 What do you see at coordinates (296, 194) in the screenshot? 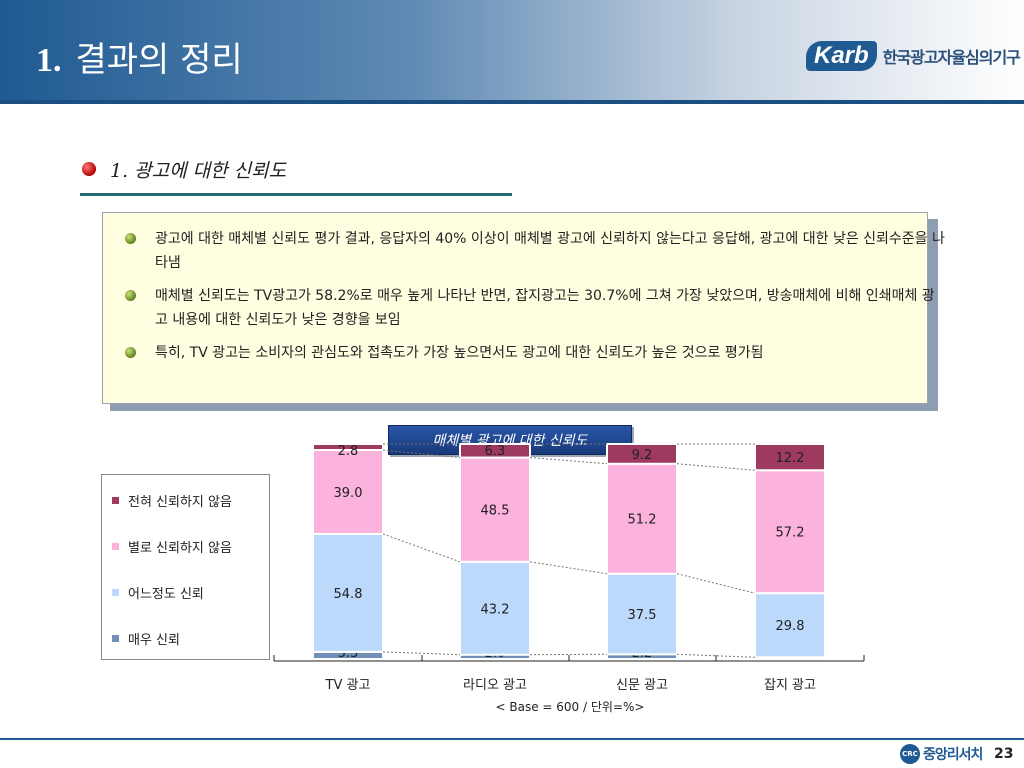
I see `section-underline` at bounding box center [296, 194].